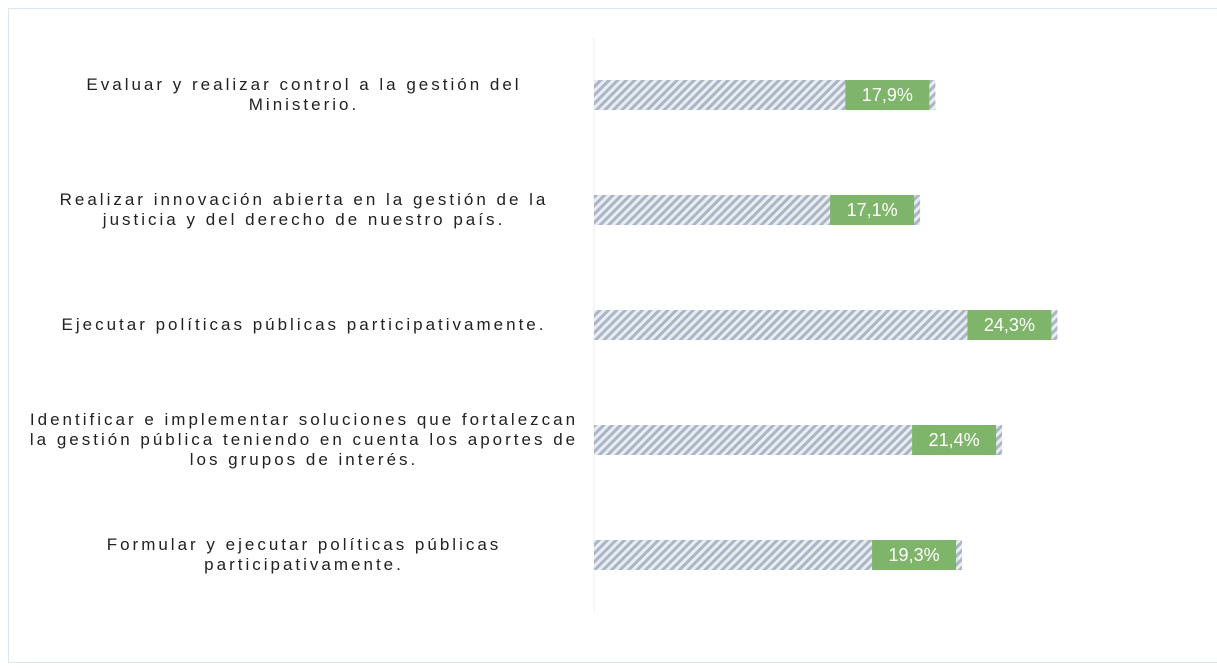  I want to click on value-label: 17,1%, so click(872, 210).